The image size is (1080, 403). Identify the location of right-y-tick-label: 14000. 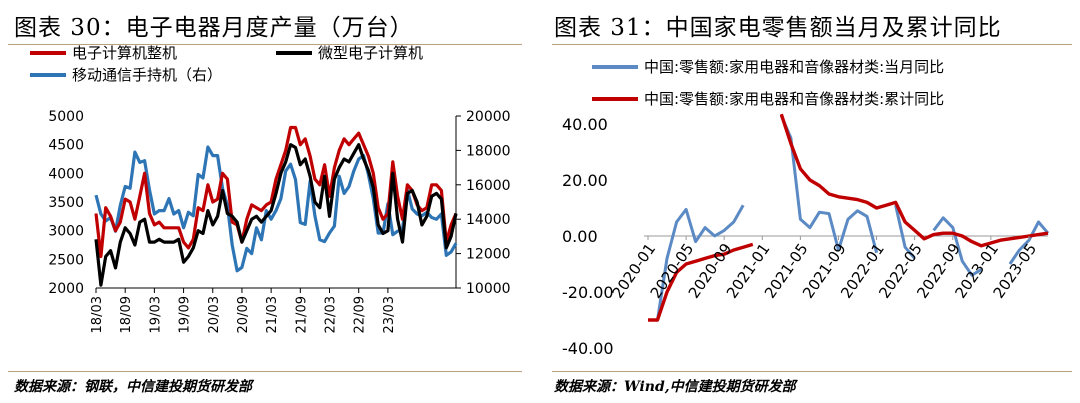
(488, 220).